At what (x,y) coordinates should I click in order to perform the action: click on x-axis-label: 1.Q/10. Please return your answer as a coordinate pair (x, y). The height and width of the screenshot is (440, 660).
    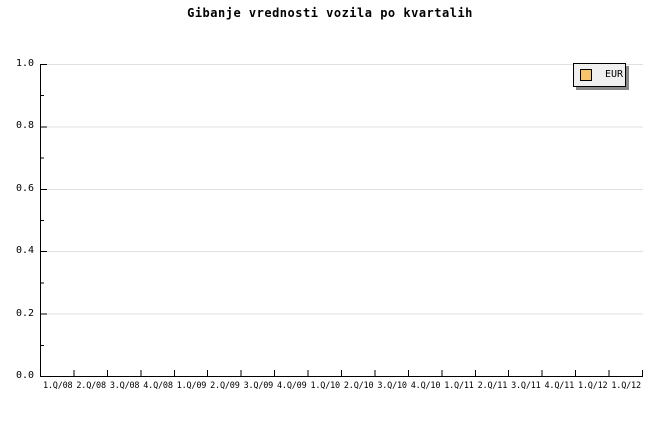
    Looking at the image, I should click on (325, 386).